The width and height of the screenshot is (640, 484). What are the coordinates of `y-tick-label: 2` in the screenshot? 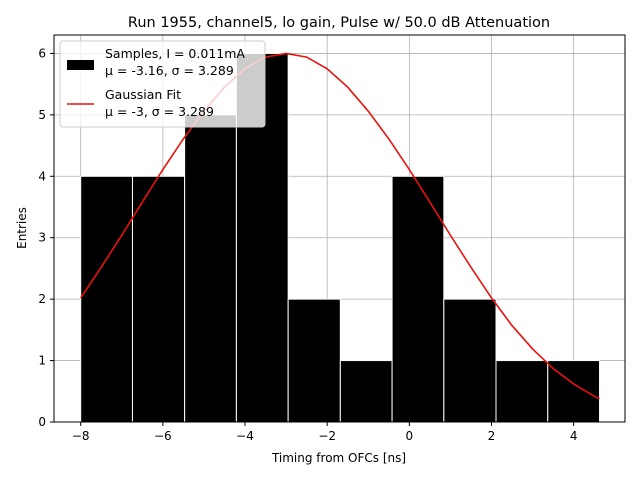 It's located at (42, 299).